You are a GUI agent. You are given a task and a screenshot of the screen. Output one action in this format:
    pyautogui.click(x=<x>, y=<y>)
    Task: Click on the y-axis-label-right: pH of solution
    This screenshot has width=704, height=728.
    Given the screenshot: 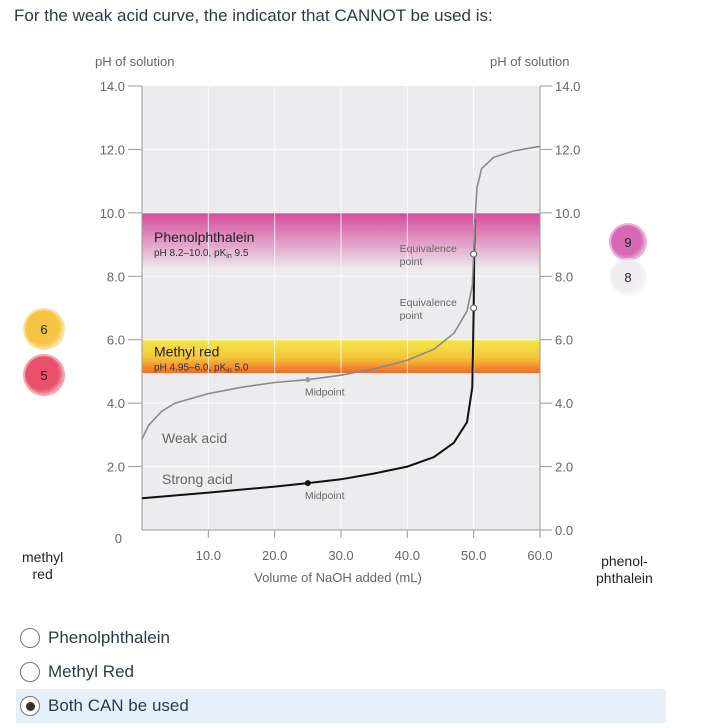 What is the action you would take?
    pyautogui.click(x=530, y=61)
    